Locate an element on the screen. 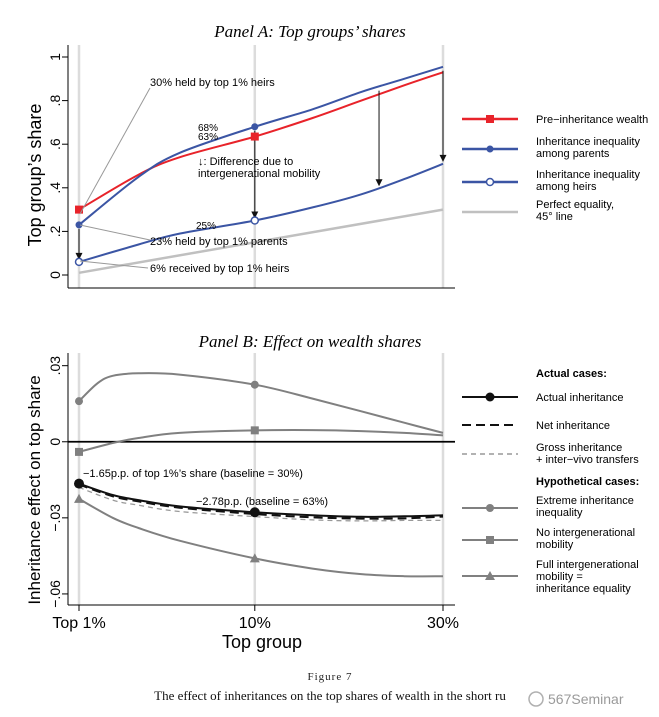 The height and width of the screenshot is (717, 659). panel-a-arrows is located at coordinates (261, 165).